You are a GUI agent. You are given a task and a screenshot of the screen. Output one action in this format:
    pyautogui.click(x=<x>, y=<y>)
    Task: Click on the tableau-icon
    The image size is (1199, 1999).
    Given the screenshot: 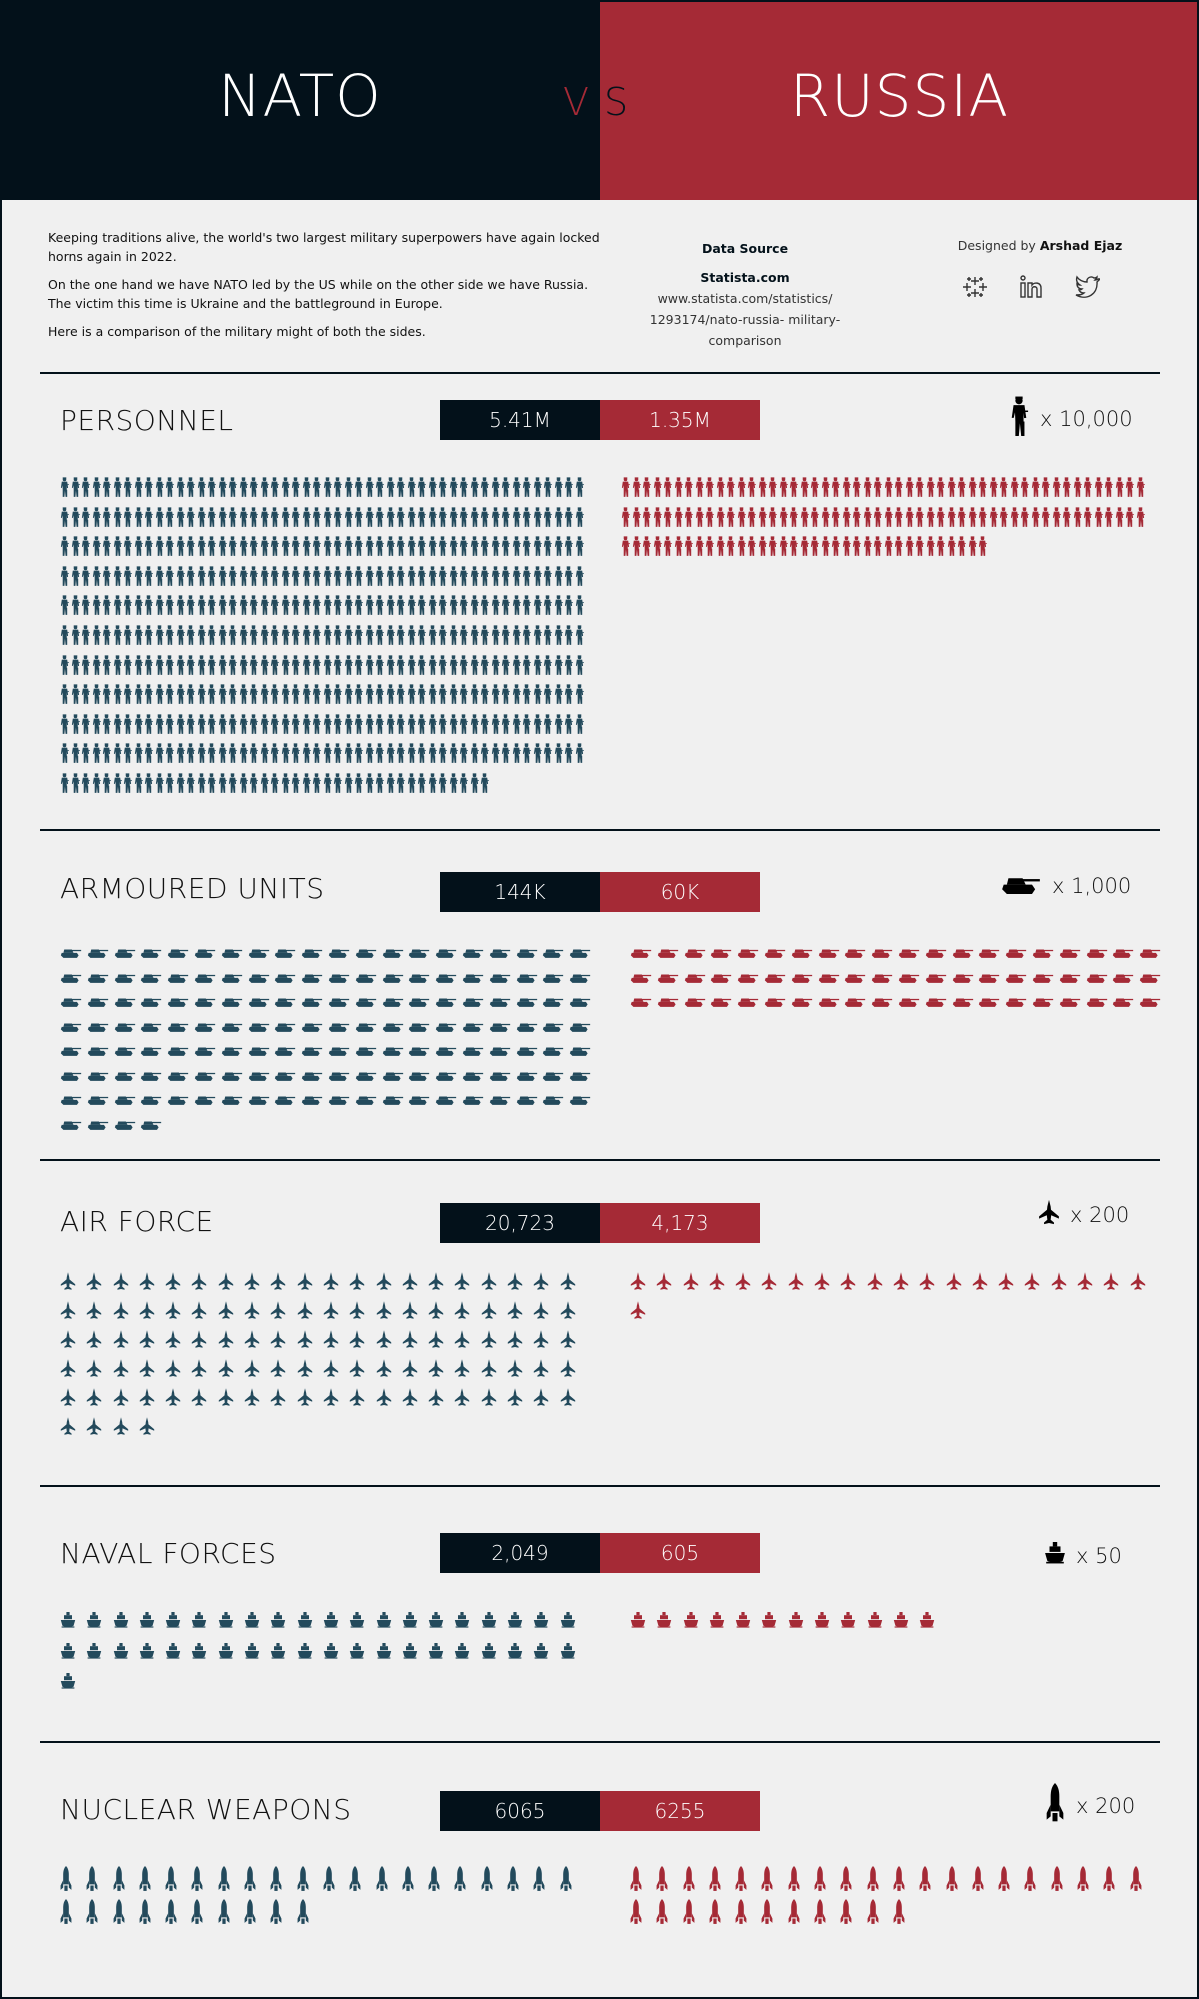 What is the action you would take?
    pyautogui.click(x=975, y=287)
    